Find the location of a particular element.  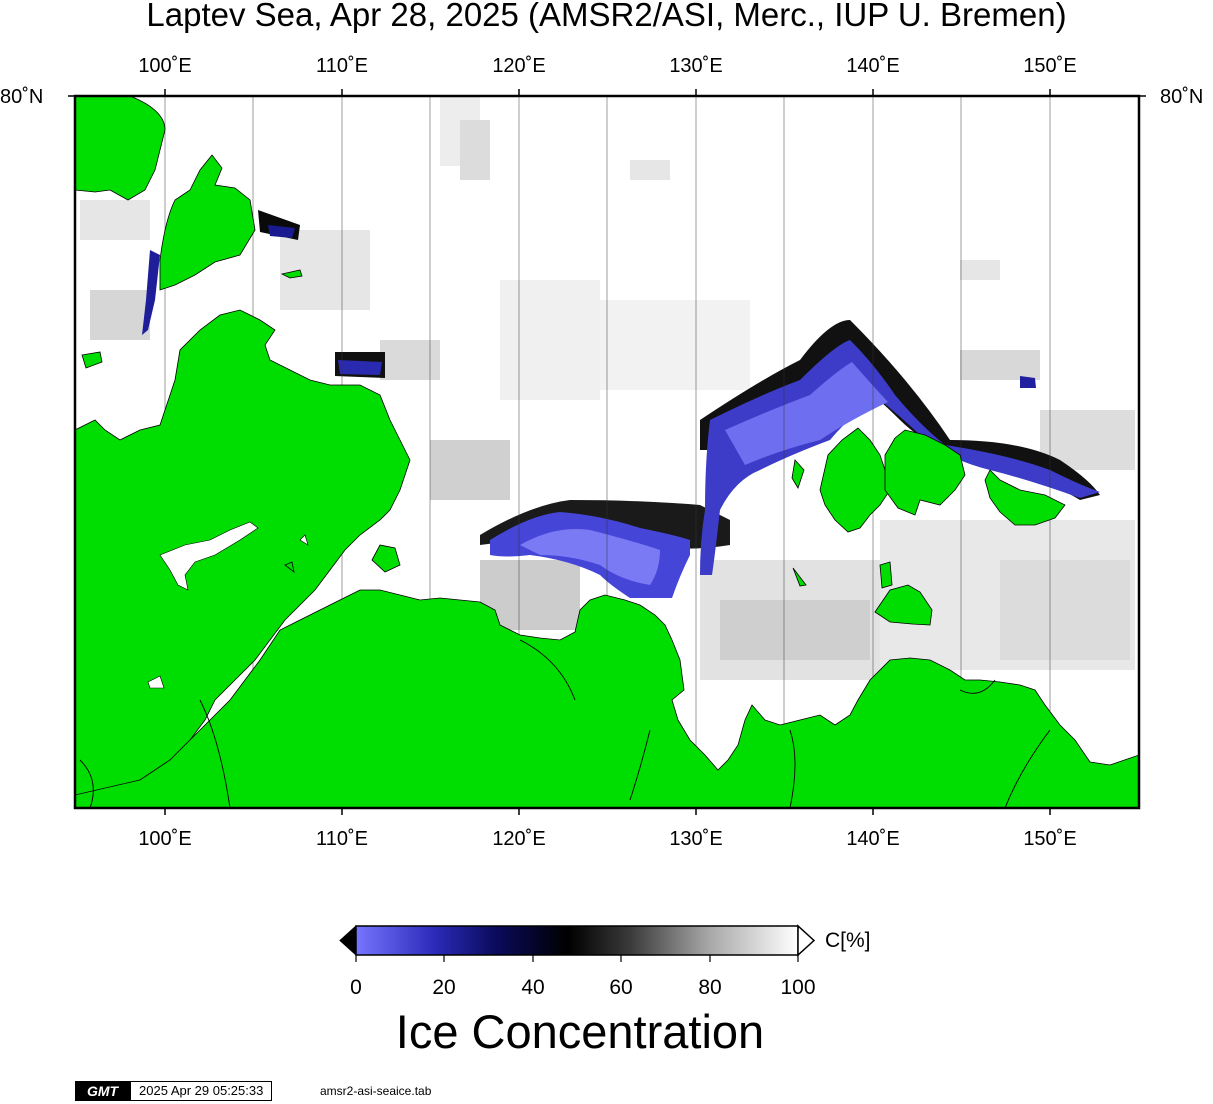

lon-label-top-120: 120˚E is located at coordinates (519, 66).